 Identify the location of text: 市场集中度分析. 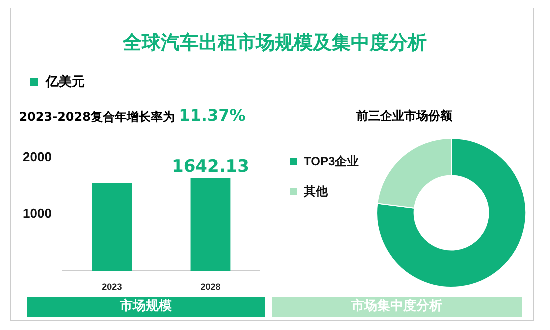
(397, 307).